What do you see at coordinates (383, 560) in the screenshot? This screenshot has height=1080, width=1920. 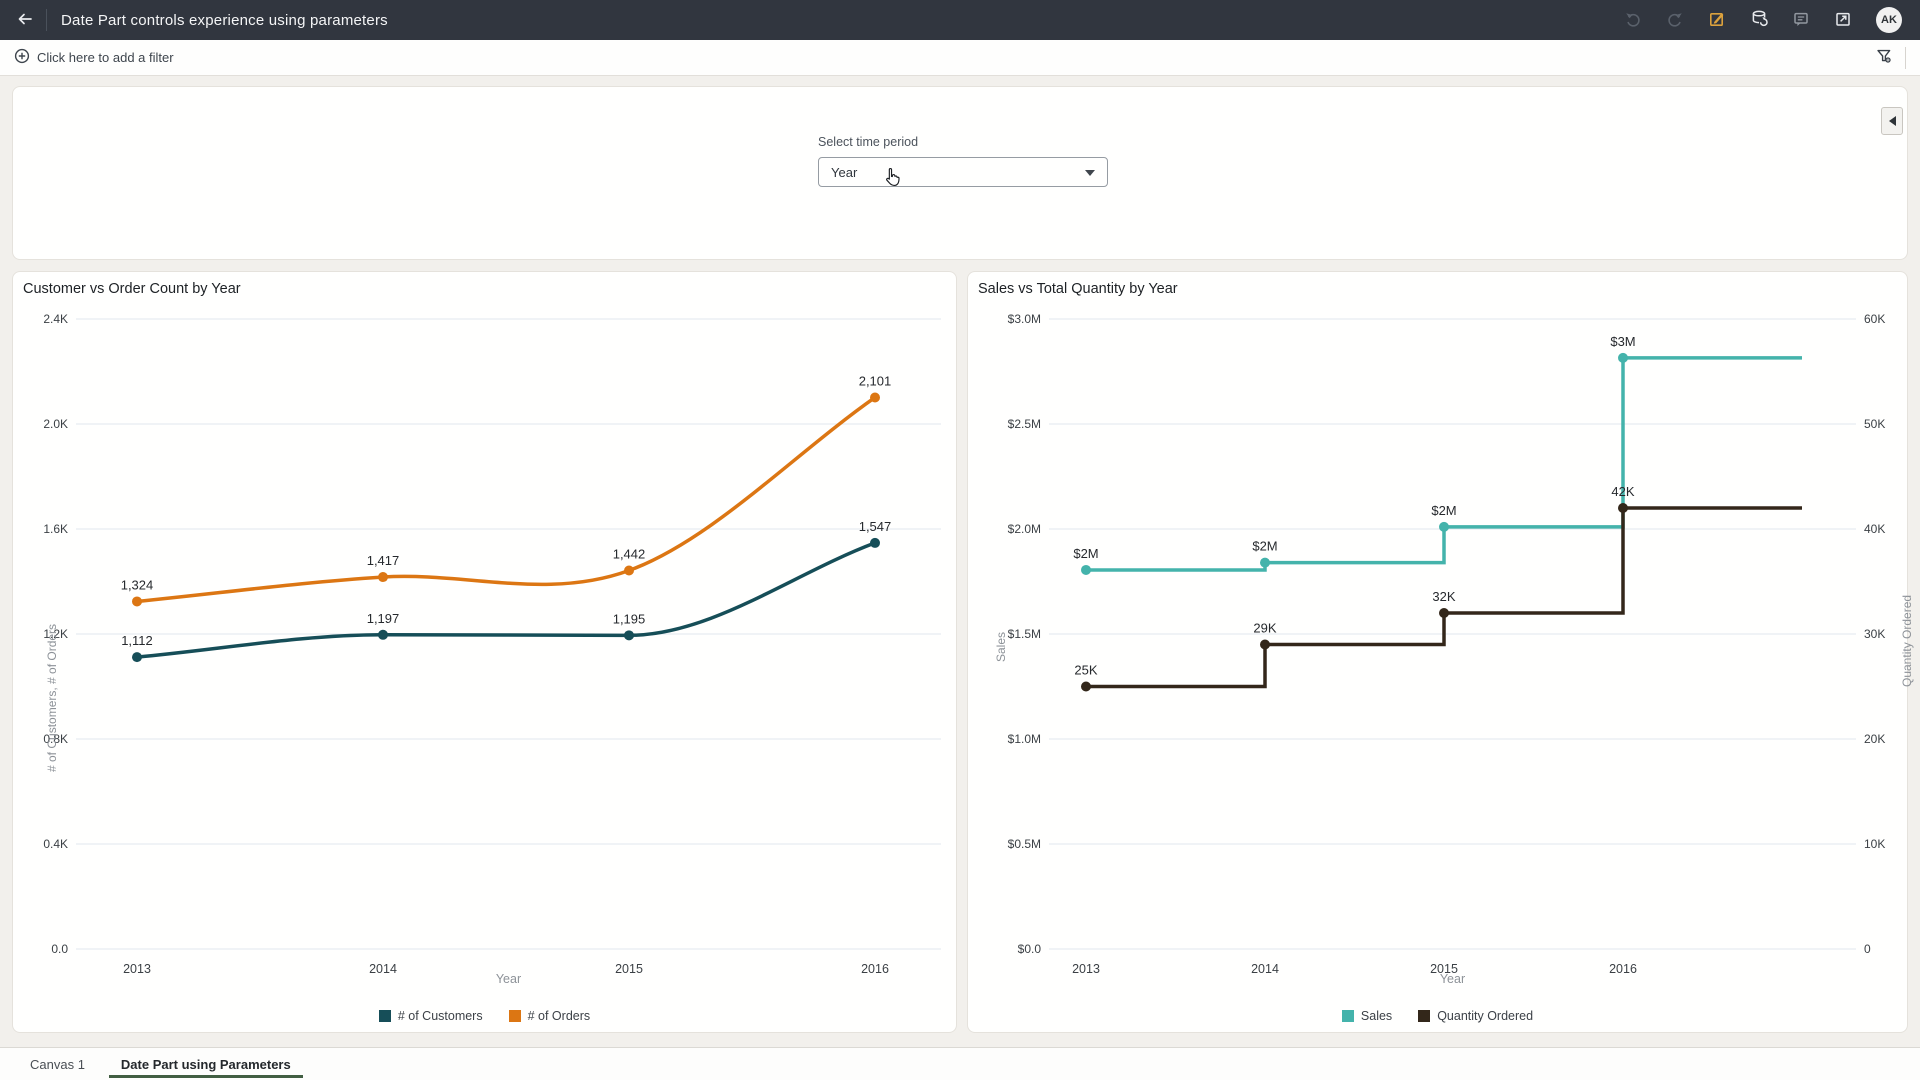 I see `data-point-label: 1,417` at bounding box center [383, 560].